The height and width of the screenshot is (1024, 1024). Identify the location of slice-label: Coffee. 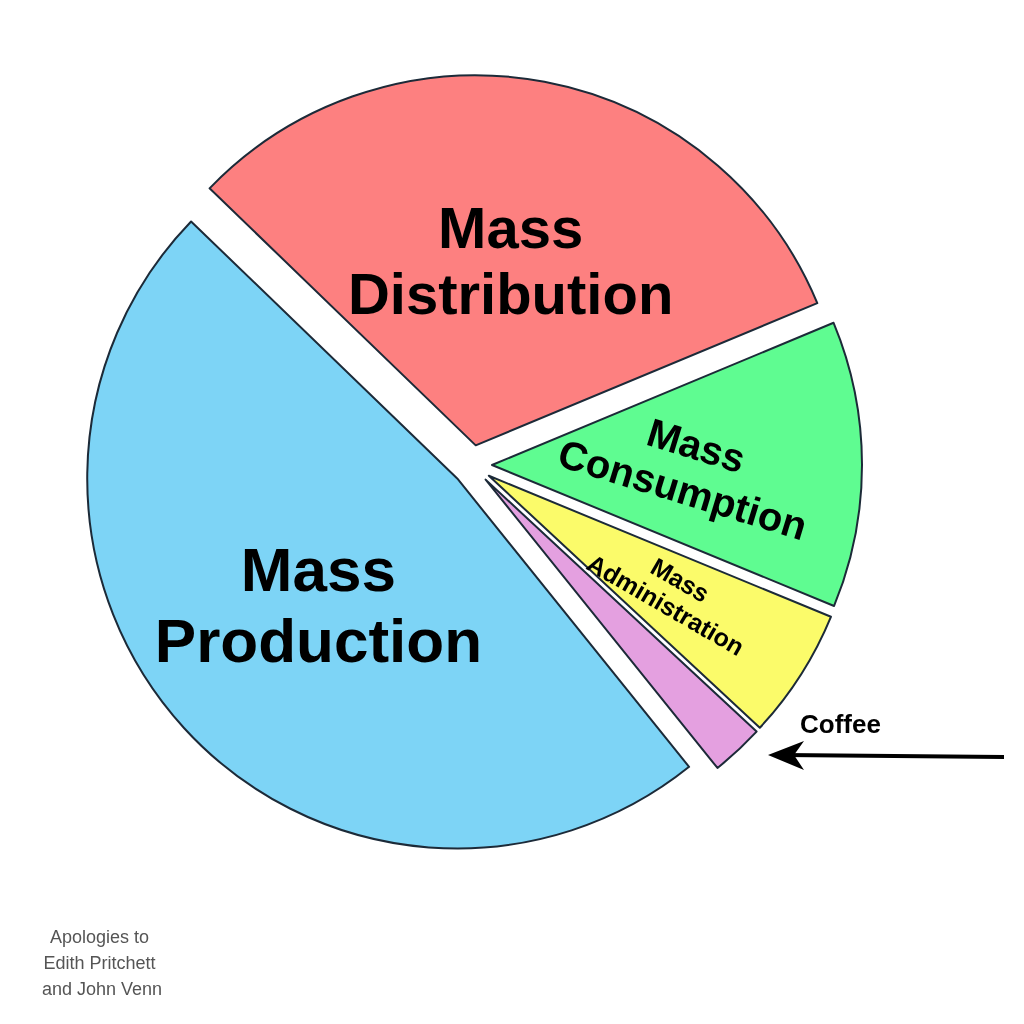
(840, 724).